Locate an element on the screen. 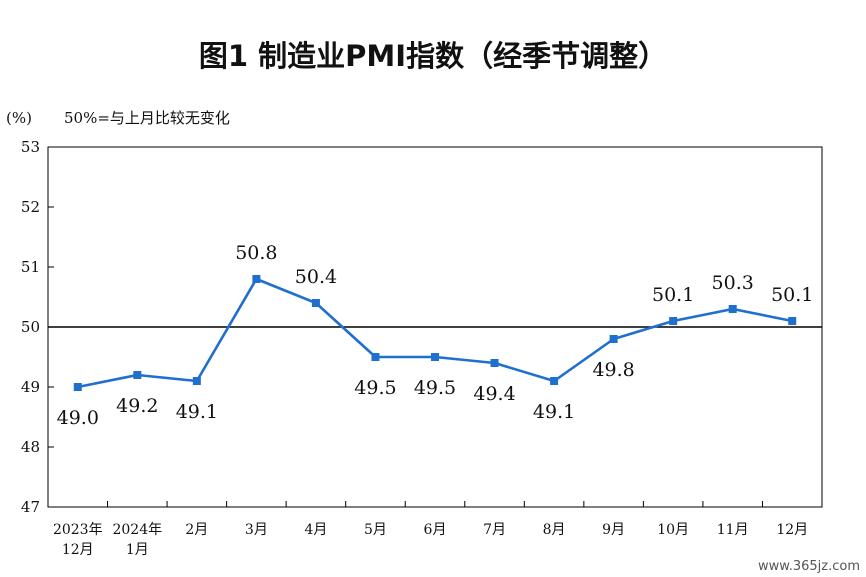 This screenshot has height=577, width=866. x-tick-label: 2024年 1月 is located at coordinates (137, 540).